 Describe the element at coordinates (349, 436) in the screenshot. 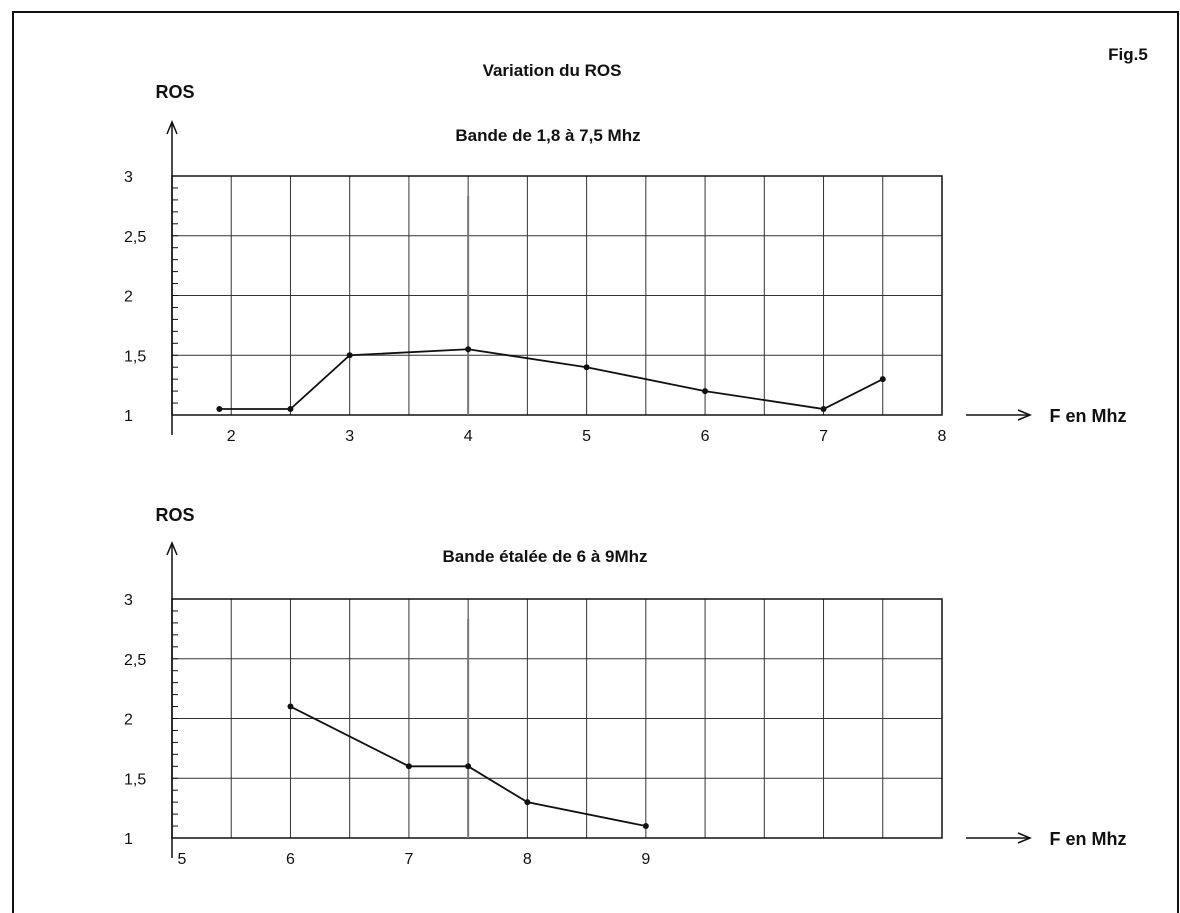

I see `x-tick-label: 3` at that location.